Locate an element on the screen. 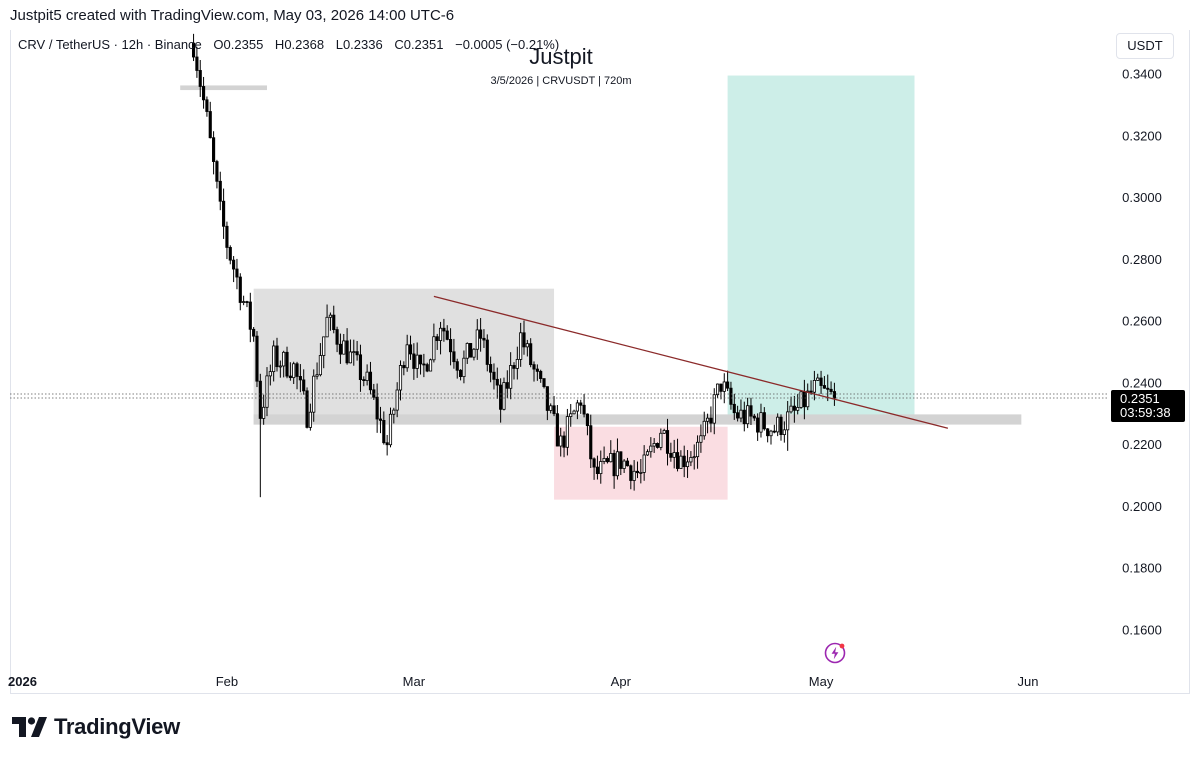  brand-logo: TradingView is located at coordinates (96, 727).